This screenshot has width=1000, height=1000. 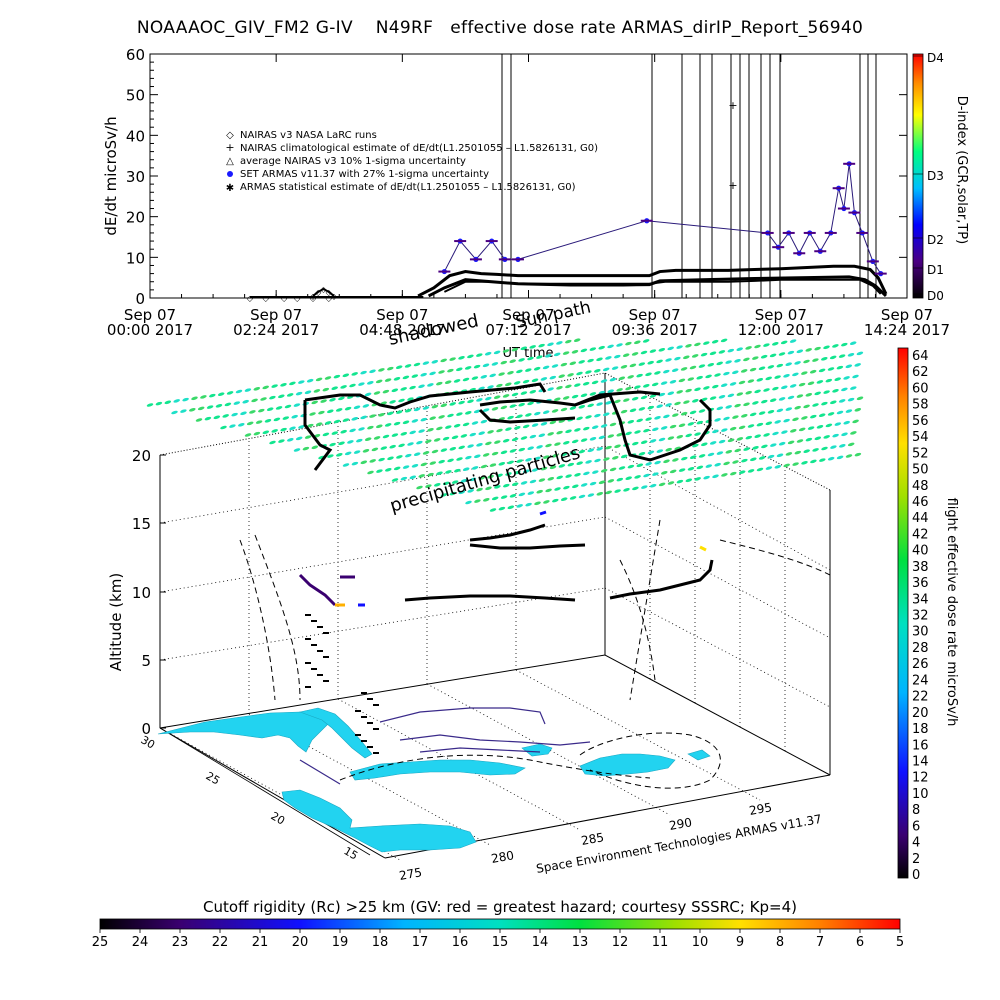 What do you see at coordinates (920, 761) in the screenshot?
I see `dose-rate-tick-label: 14` at bounding box center [920, 761].